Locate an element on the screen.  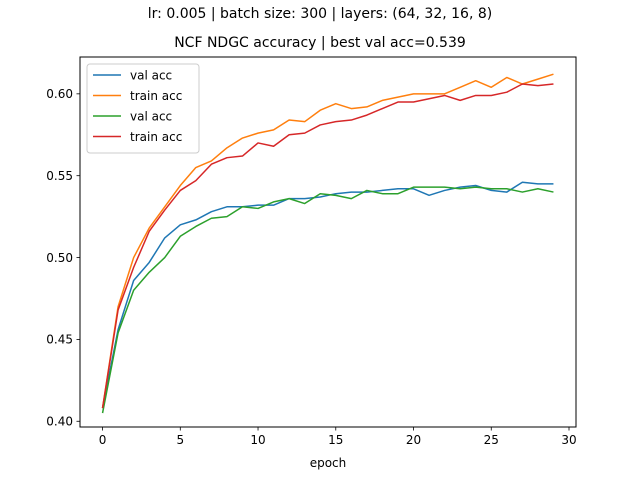
y-tick-label: 0.45 is located at coordinates (59, 340).